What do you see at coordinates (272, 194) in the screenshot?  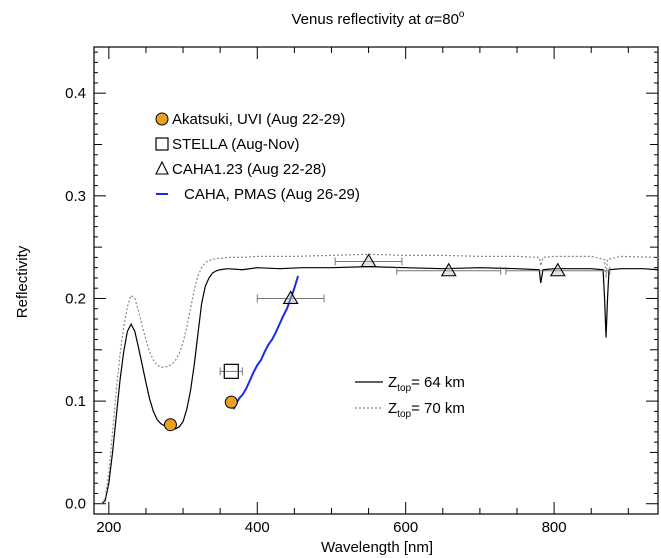 I see `legend-label: CAHA, PMAS (Aug 26-29)` at bounding box center [272, 194].